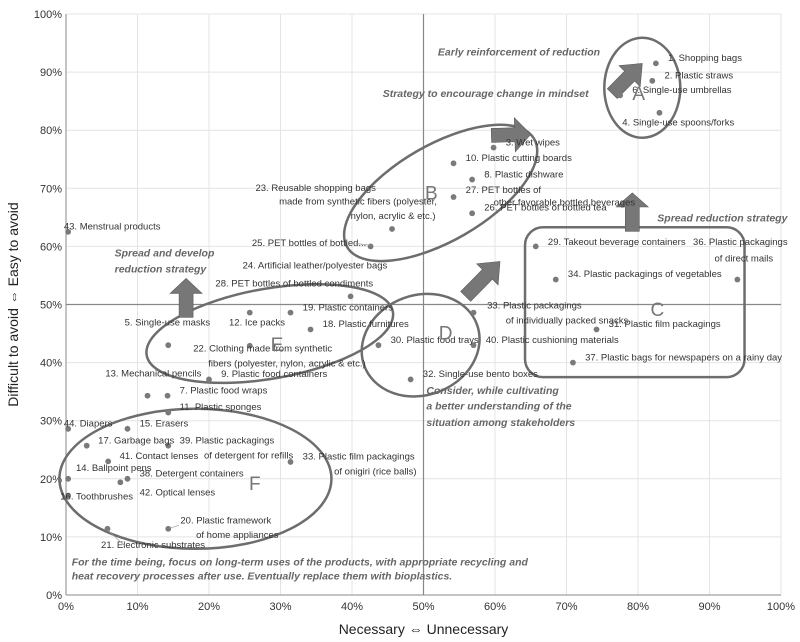  Describe the element at coordinates (51, 306) in the screenshot. I see `y-tick-label: 50%` at that location.